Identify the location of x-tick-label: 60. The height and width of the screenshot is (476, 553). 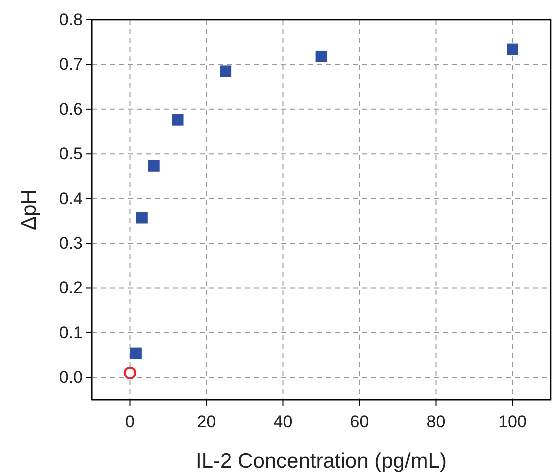
(360, 422).